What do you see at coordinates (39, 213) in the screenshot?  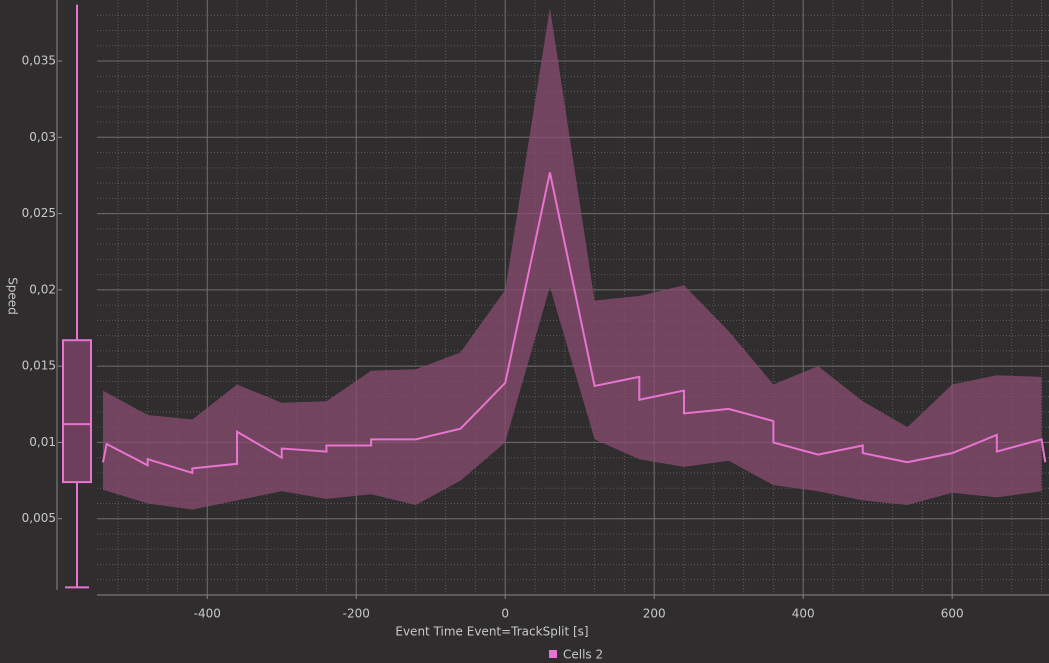 I see `y-tick-label: 0,025` at bounding box center [39, 213].